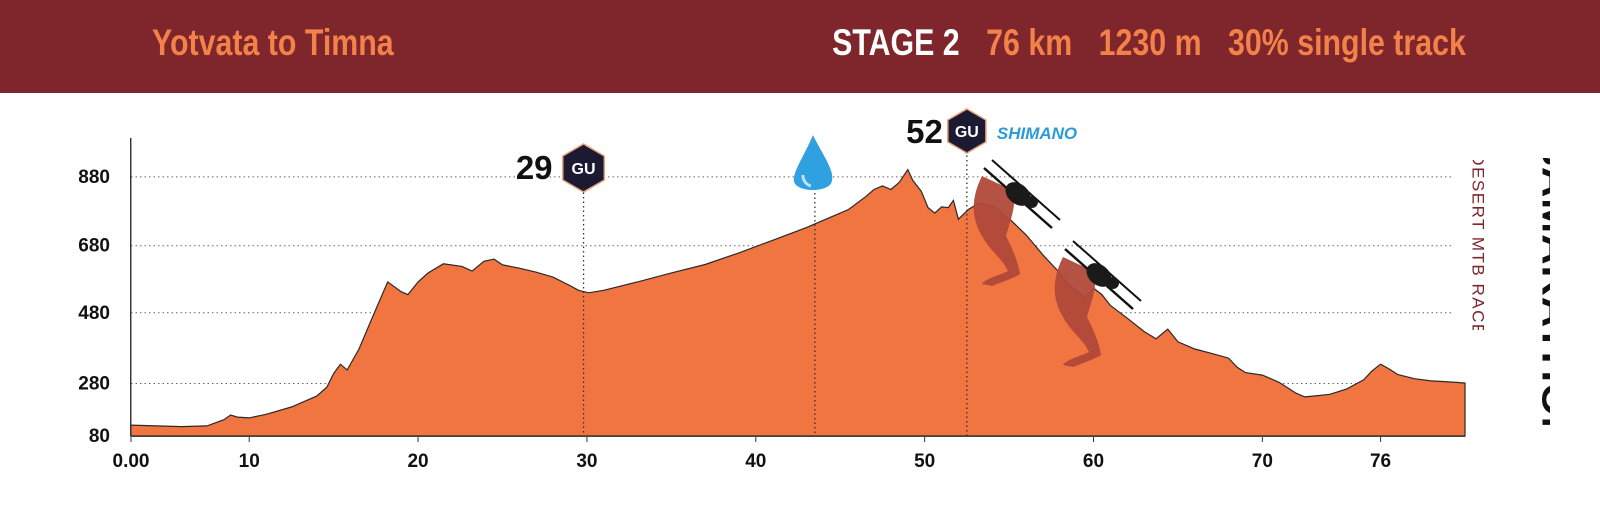 Image resolution: width=1600 pixels, height=505 pixels. What do you see at coordinates (755, 461) in the screenshot?
I see `x-tick-label: 40` at bounding box center [755, 461].